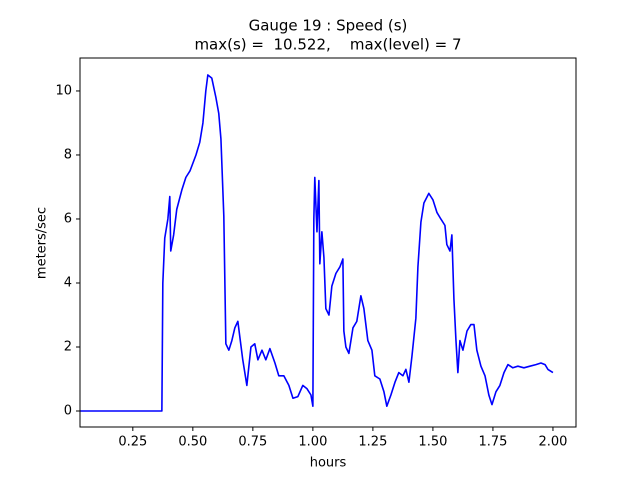 The height and width of the screenshot is (480, 640). I want to click on y-tick-label: 8, so click(68, 154).